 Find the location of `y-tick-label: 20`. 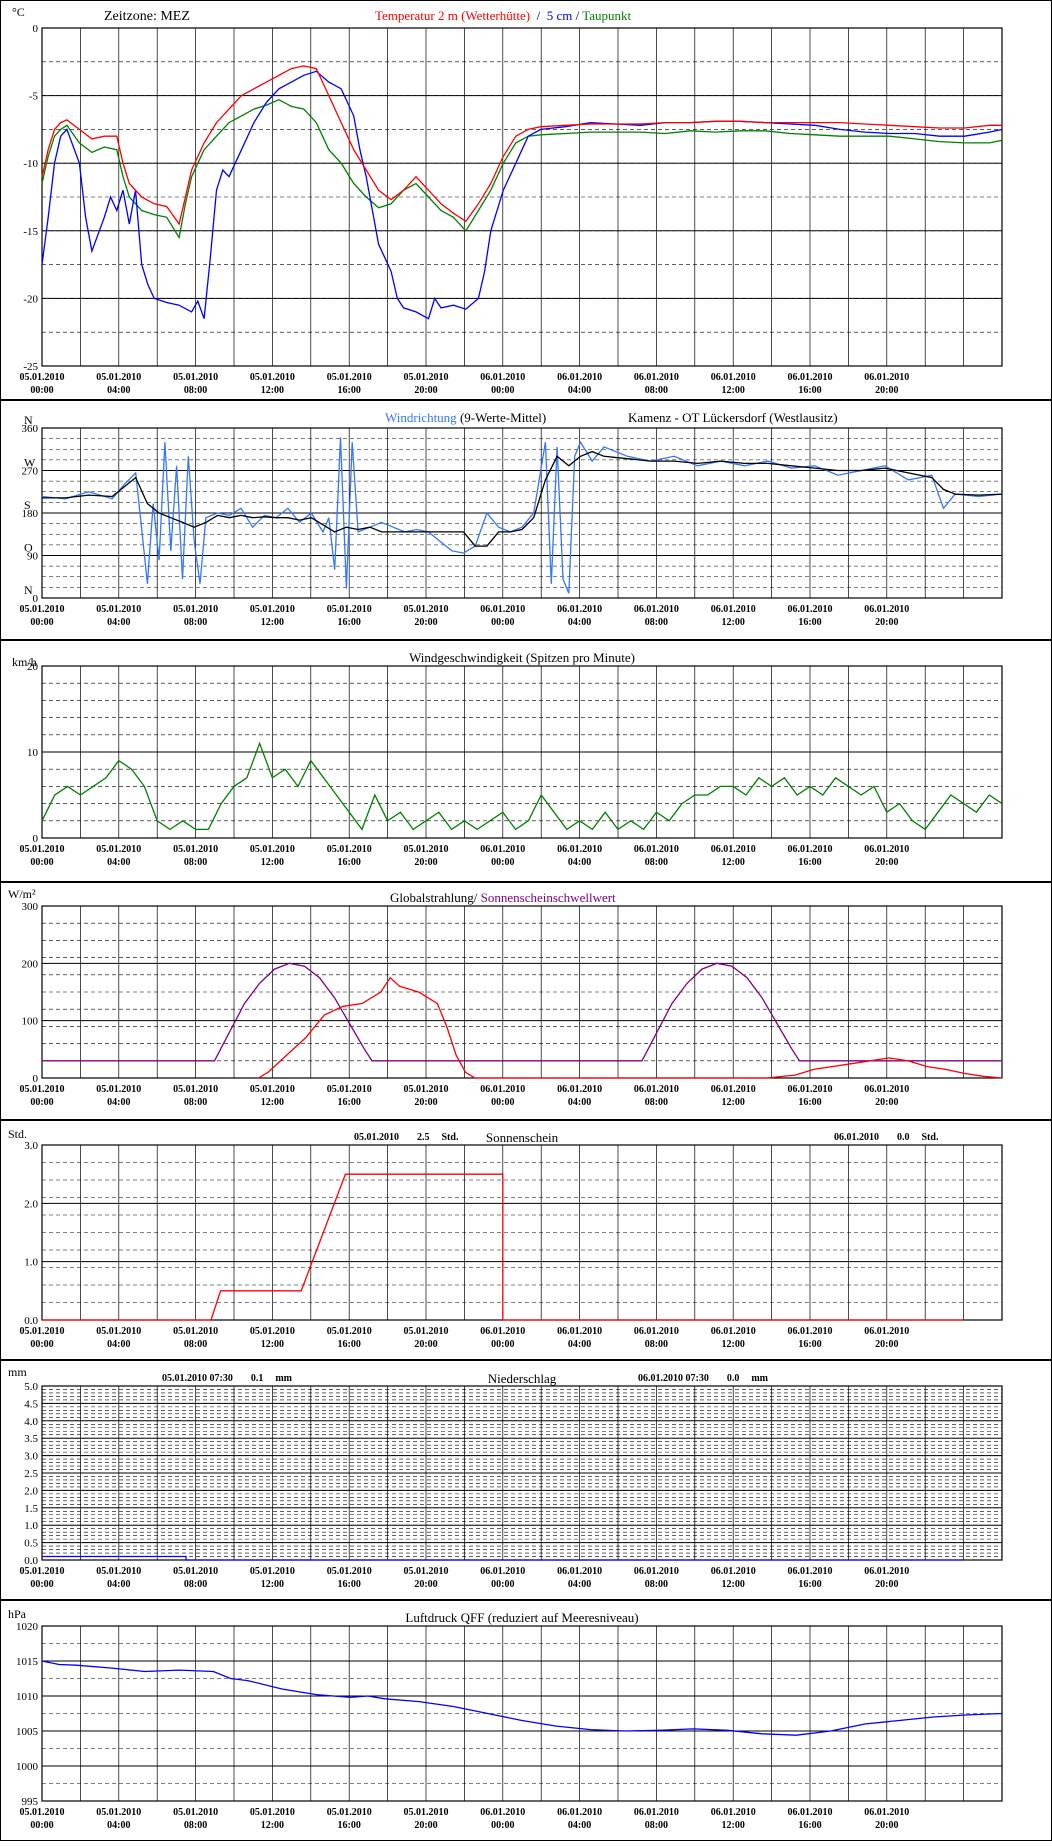

y-tick-label: 20 is located at coordinates (33, 667).